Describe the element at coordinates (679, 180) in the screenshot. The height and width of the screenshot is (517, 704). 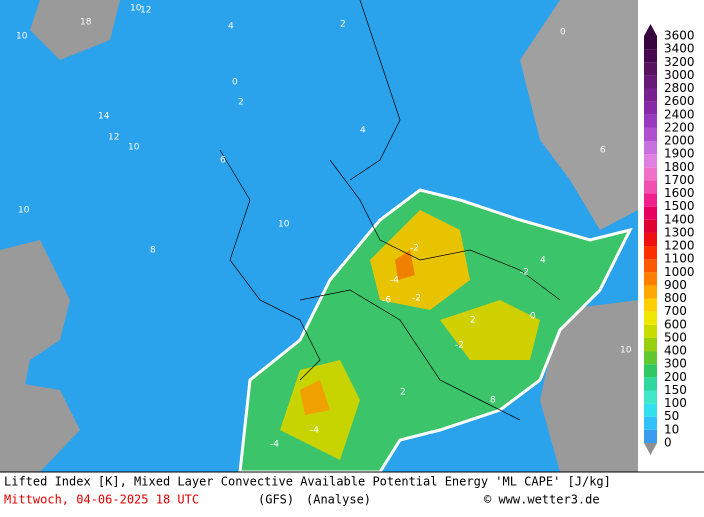
I see `colorbar-label: 1700` at that location.